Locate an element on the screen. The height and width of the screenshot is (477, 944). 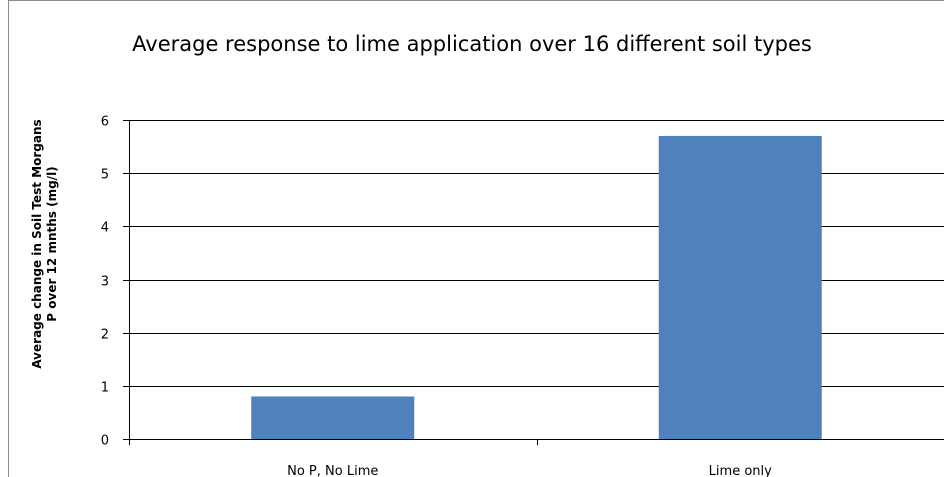
y-tick-label: 2 is located at coordinates (105, 335).